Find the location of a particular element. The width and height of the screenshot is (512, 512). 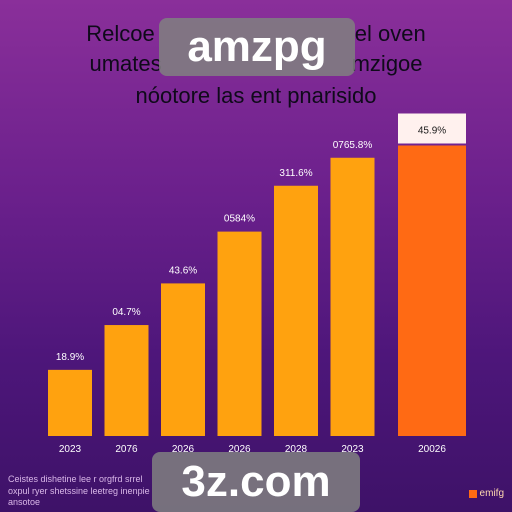

bar-value-label: 45.9% is located at coordinates (432, 131).